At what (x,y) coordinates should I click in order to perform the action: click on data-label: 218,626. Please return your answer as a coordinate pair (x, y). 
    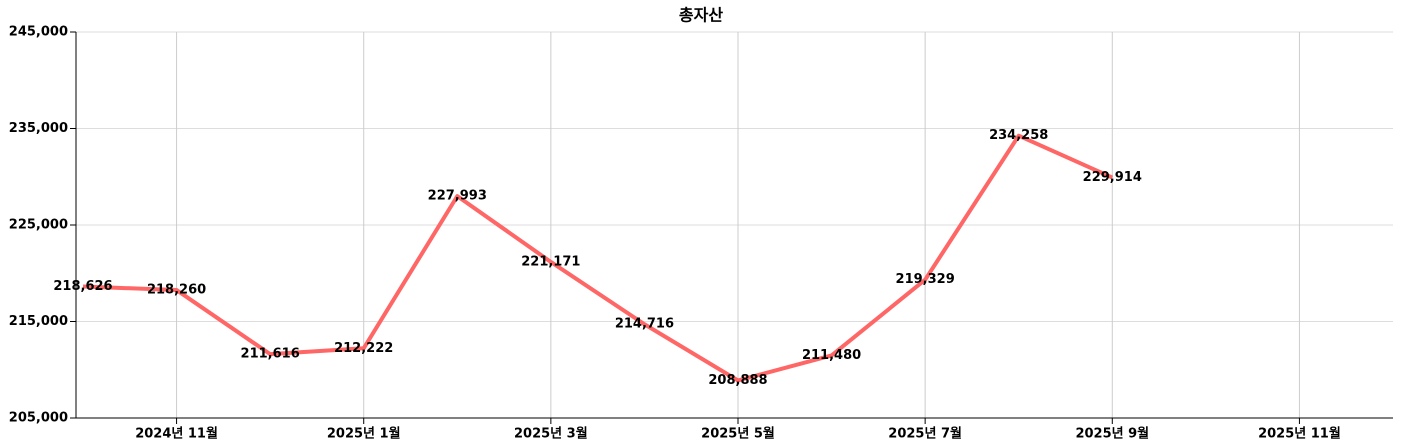
    Looking at the image, I should click on (82, 286).